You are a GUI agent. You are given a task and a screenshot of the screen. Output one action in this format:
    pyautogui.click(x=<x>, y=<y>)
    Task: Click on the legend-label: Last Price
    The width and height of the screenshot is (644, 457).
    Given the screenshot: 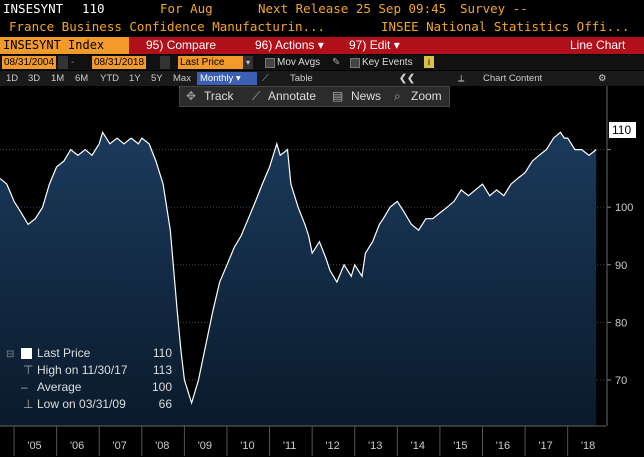 What is the action you would take?
    pyautogui.click(x=64, y=353)
    